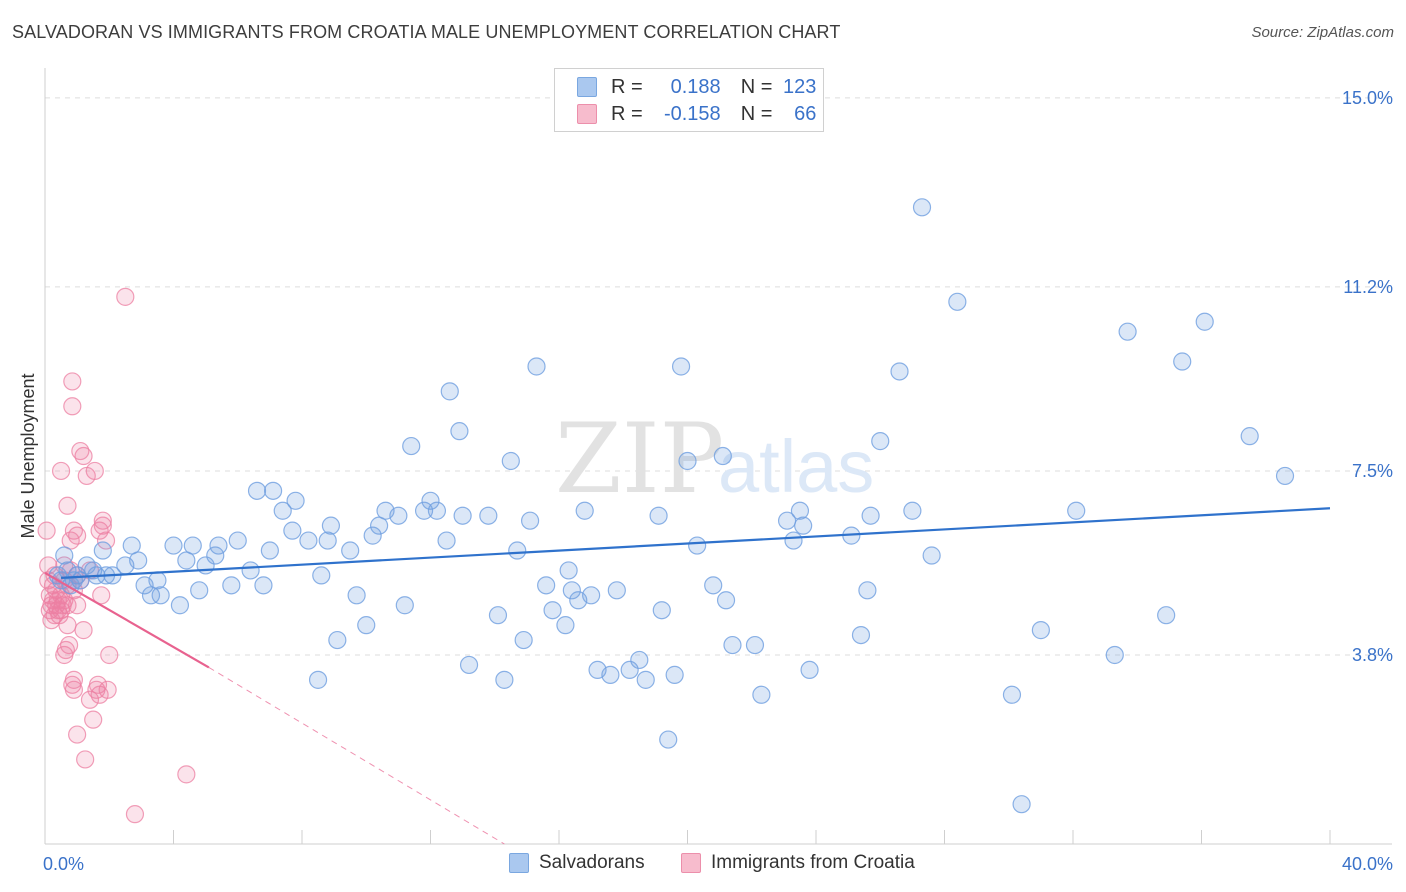 The height and width of the screenshot is (892, 1406). Describe the element at coordinates (639, 459) in the screenshot. I see `watermark-zip: ZIP` at that location.